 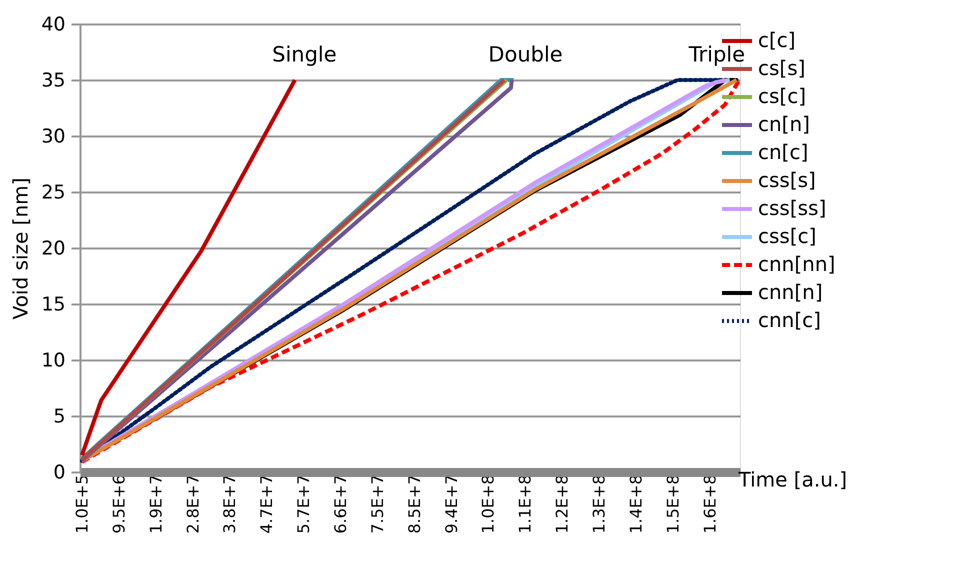 I want to click on legend-label: c[c], so click(x=777, y=40).